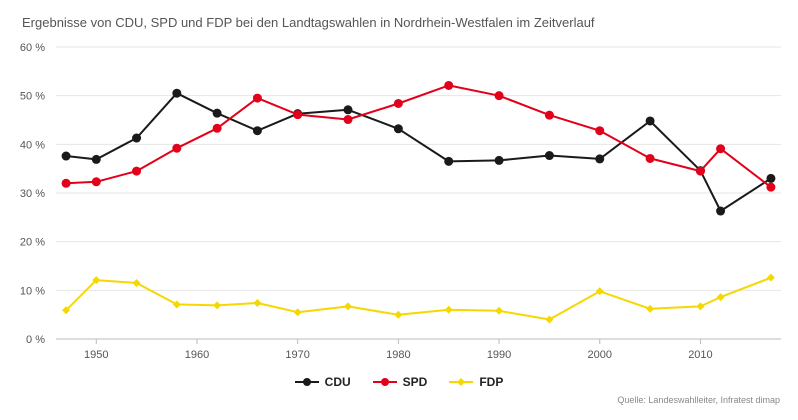  I want to click on legend-item-spd: SPD, so click(400, 382).